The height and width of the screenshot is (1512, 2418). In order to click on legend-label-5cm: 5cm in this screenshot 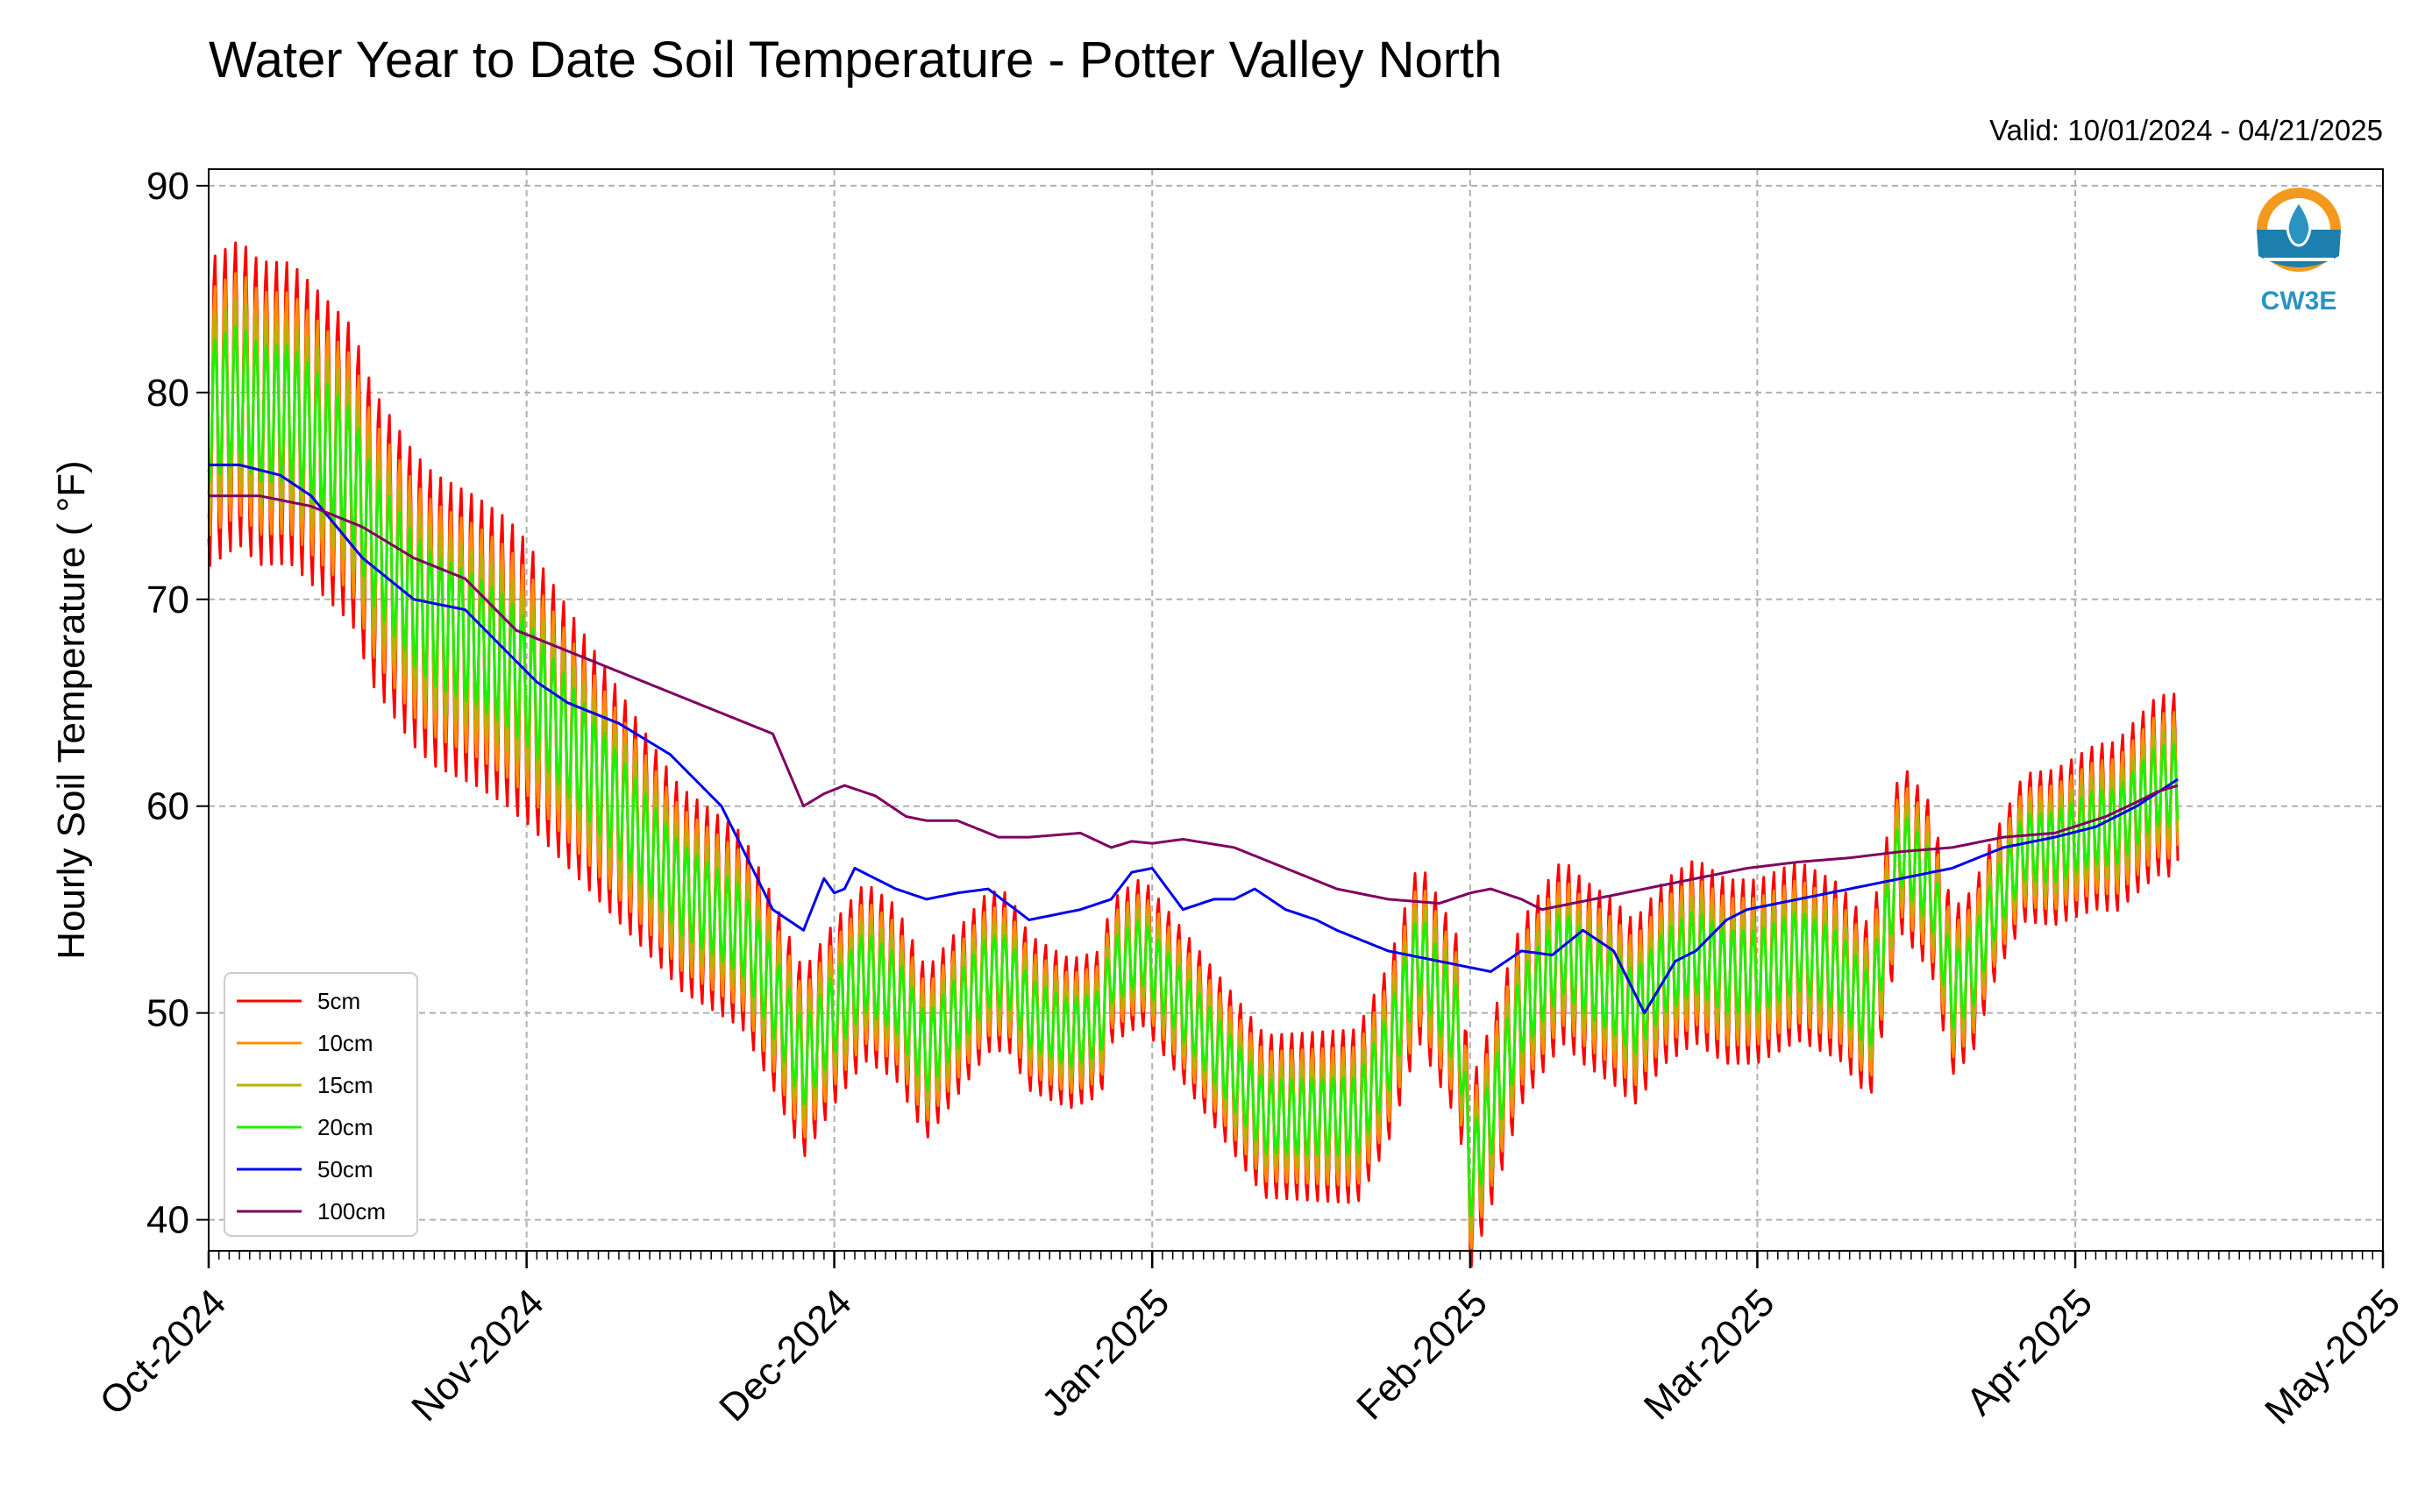, I will do `click(338, 1001)`.